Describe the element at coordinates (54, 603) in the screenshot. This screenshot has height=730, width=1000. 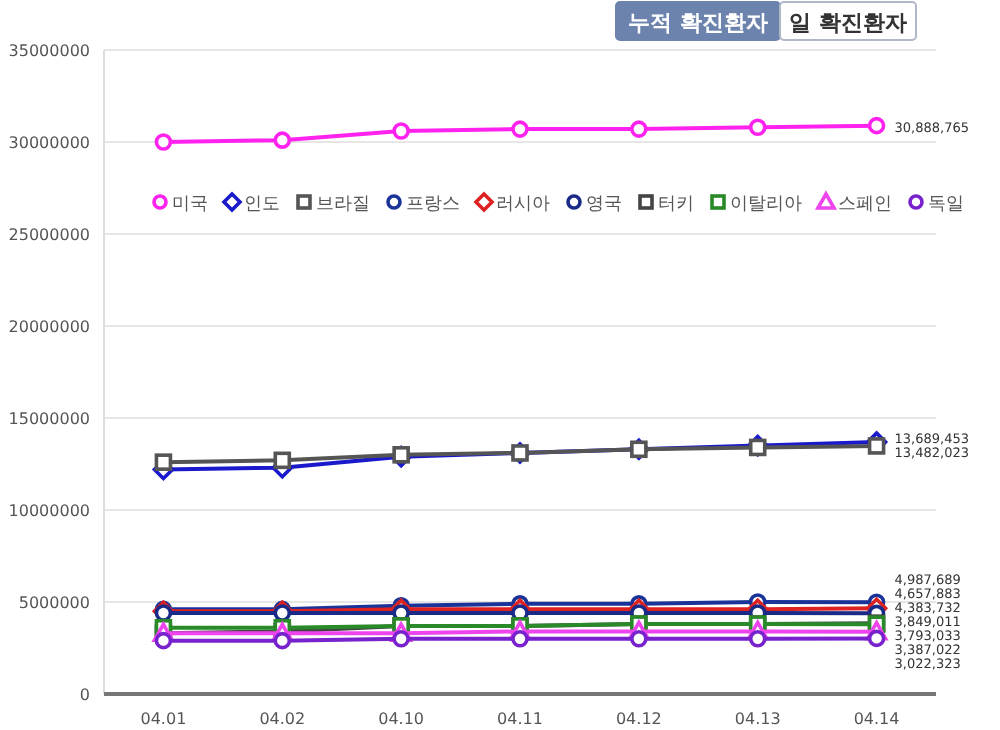
I see `y-tick-label: 5000000` at that location.